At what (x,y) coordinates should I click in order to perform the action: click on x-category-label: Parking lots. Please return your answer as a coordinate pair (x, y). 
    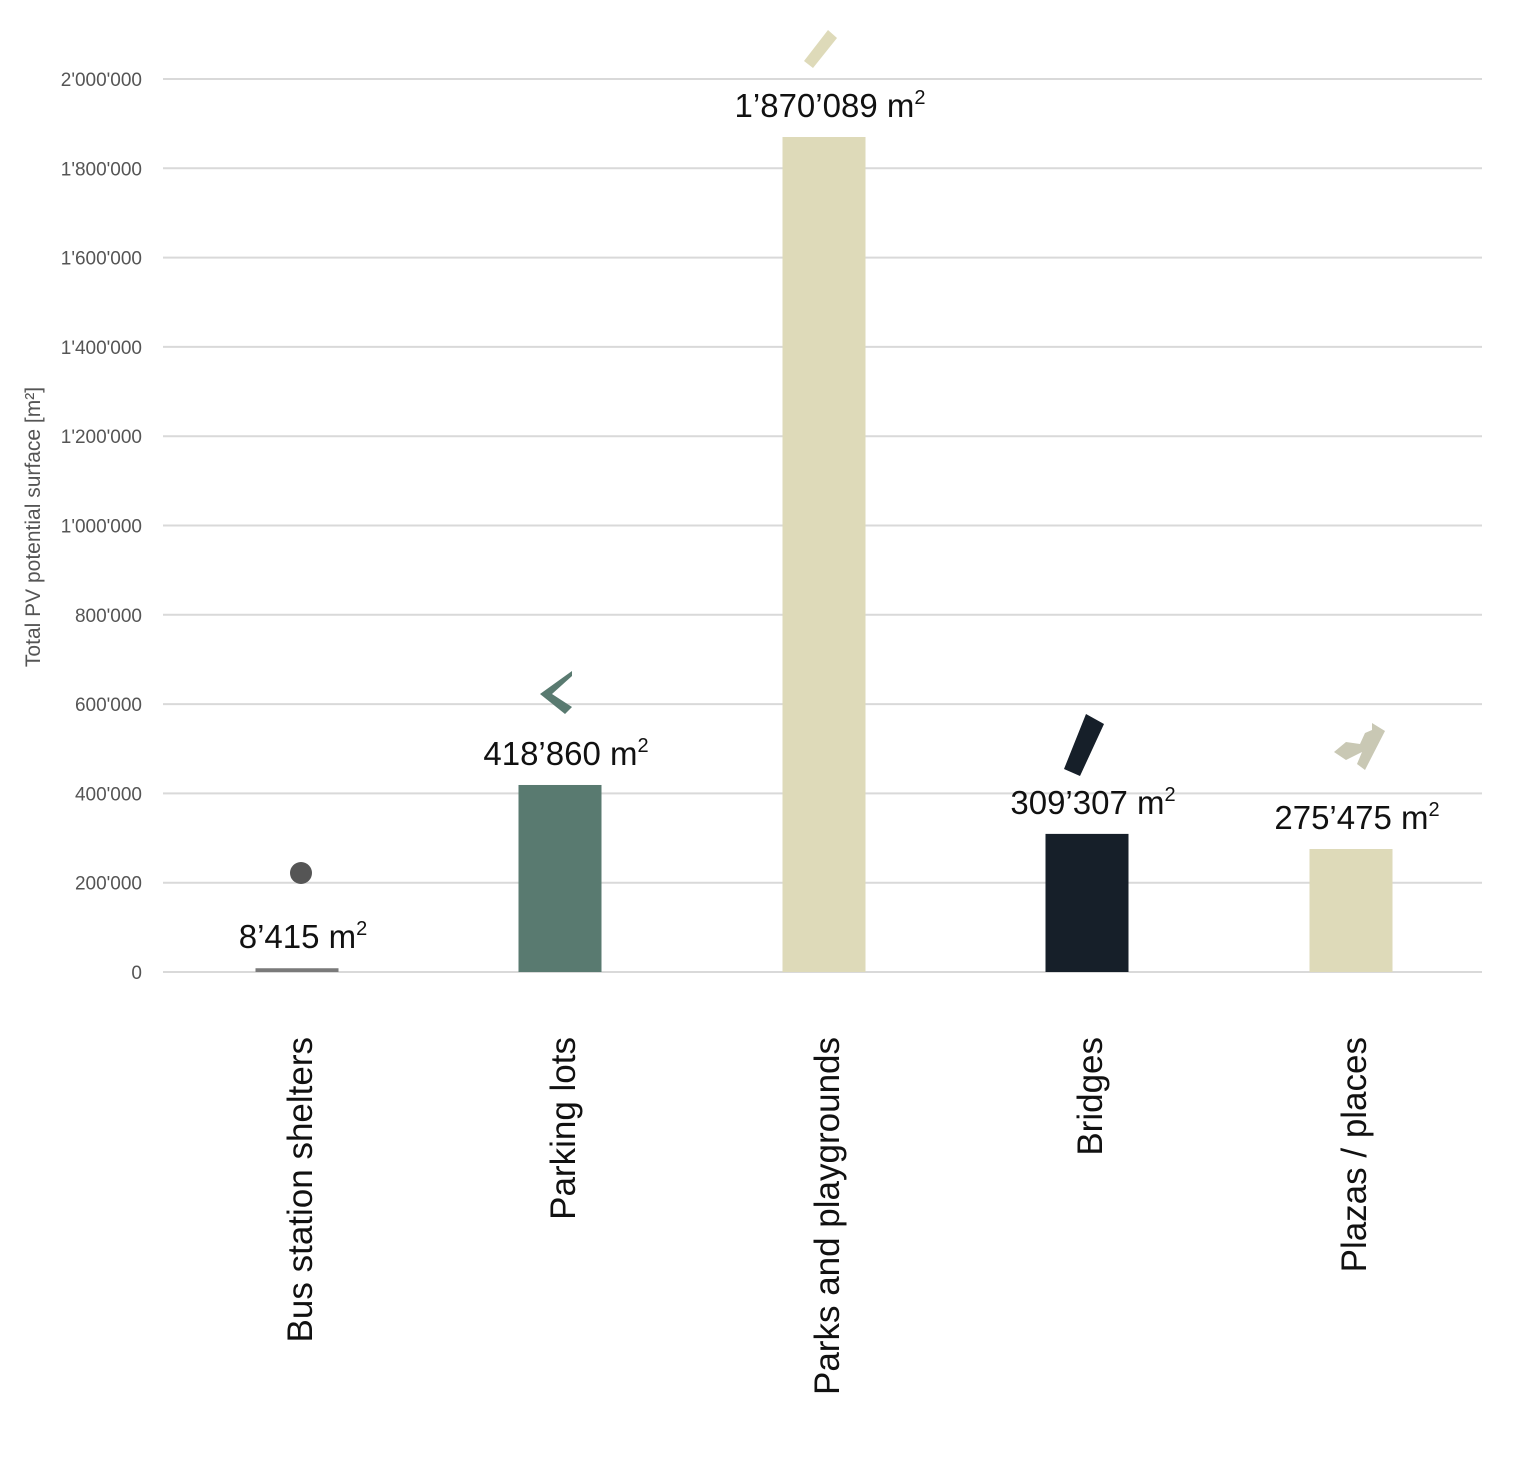
    Looking at the image, I should click on (563, 1128).